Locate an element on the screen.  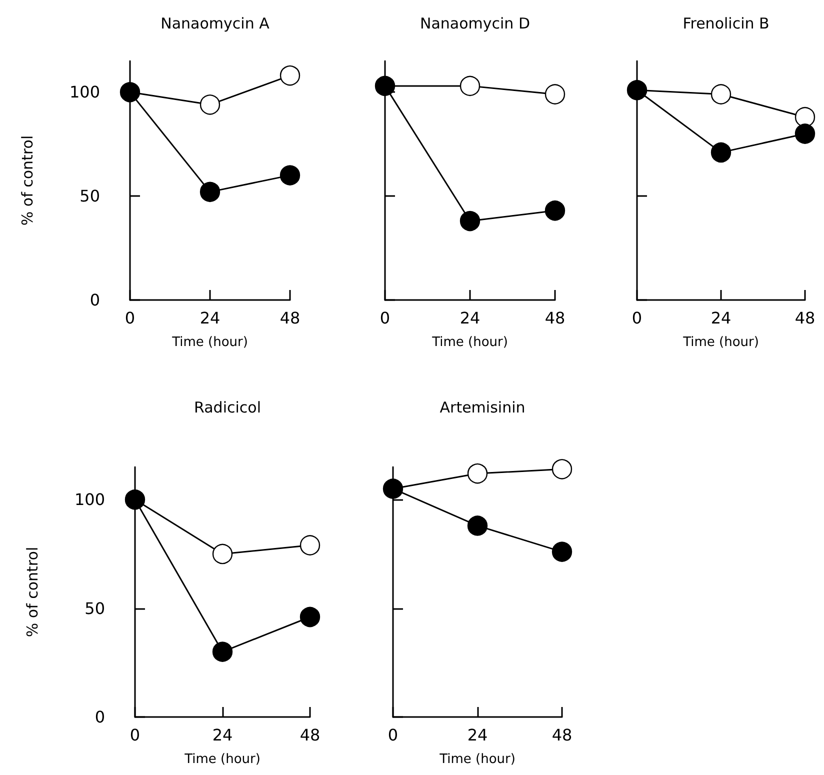
chart-title: Nanaomycin D is located at coordinates (475, 23).